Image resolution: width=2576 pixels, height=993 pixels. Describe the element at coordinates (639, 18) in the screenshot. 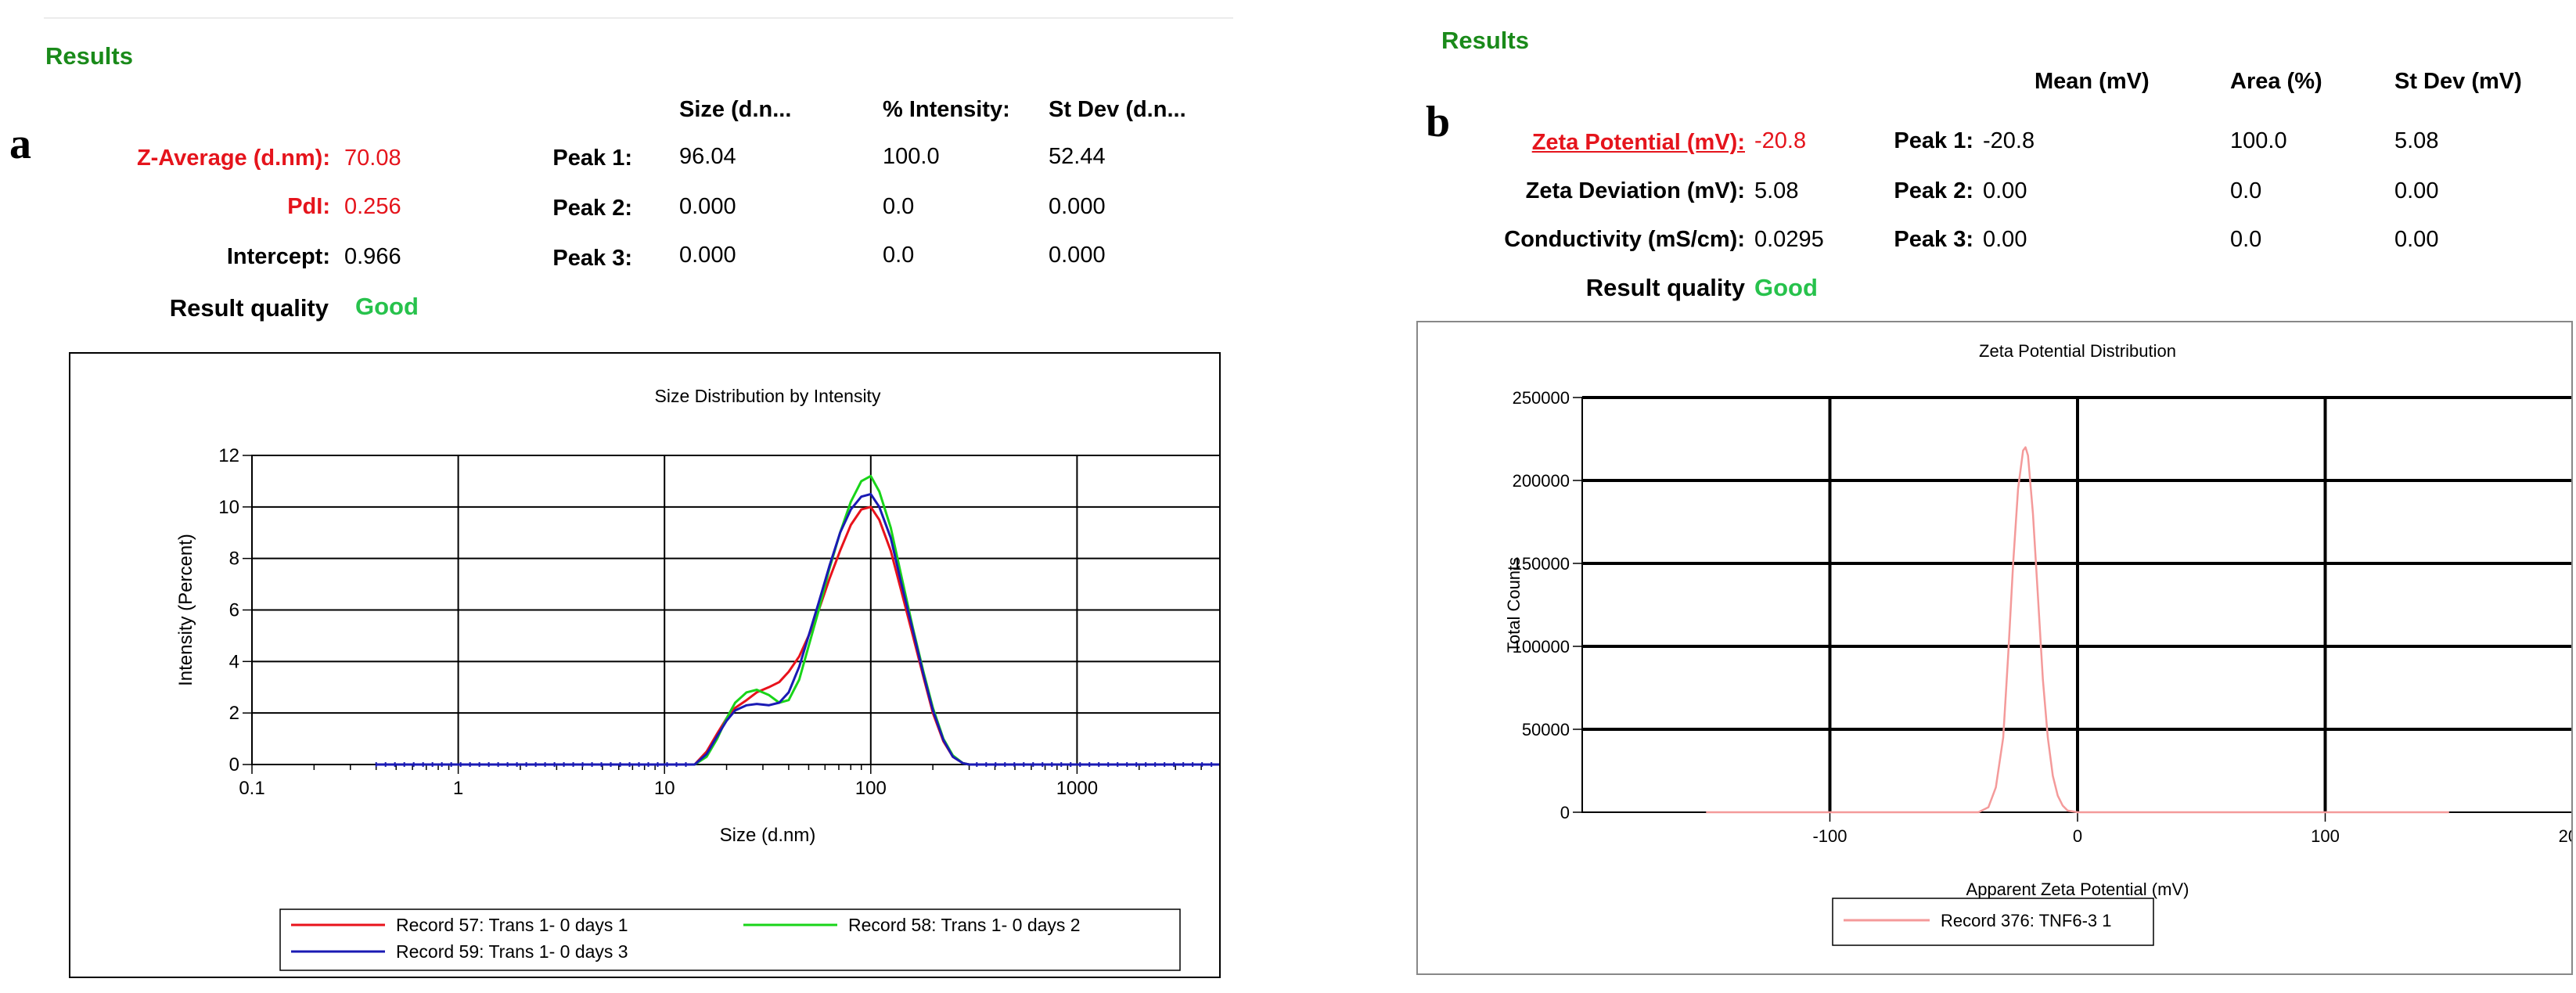

I see `divider` at that location.